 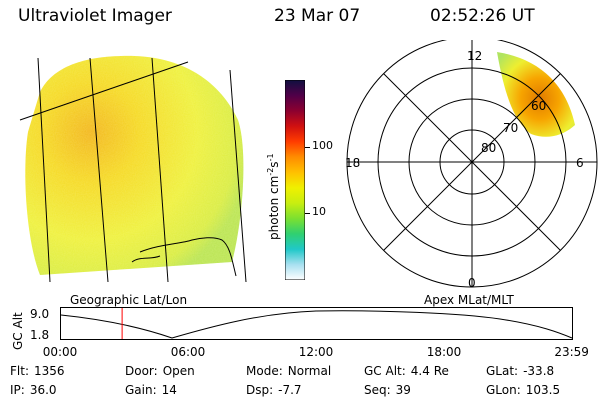 I want to click on info-field: Flt: 1356, so click(x=37, y=371).